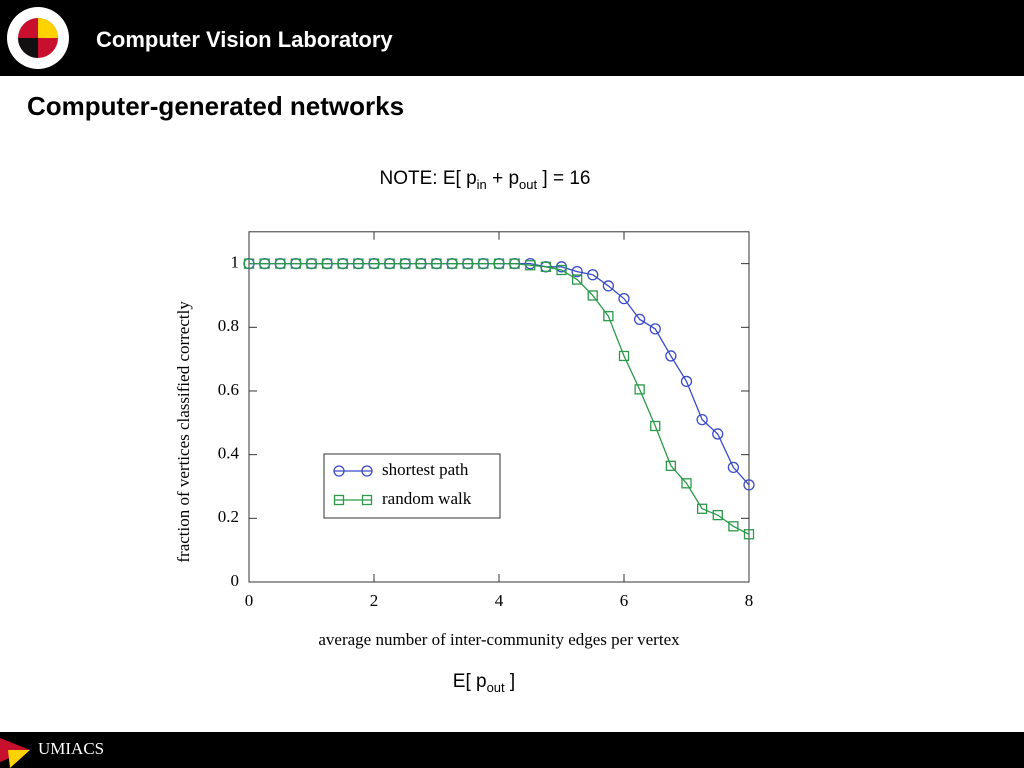 Image resolution: width=1024 pixels, height=768 pixels. What do you see at coordinates (215, 106) in the screenshot?
I see `slide-title: Computer-generated networks` at bounding box center [215, 106].